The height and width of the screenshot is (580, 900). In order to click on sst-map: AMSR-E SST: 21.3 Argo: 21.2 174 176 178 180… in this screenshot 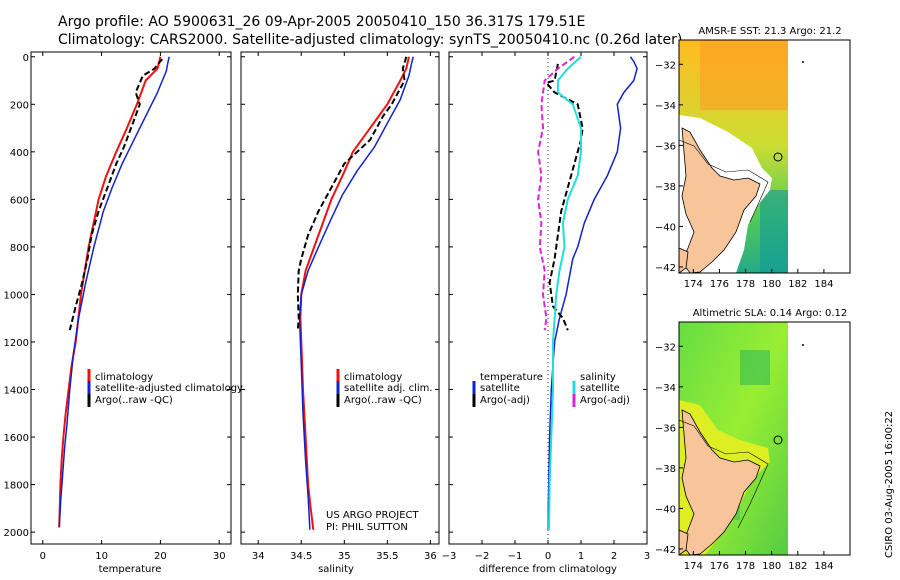, I will do `click(753, 158)`.